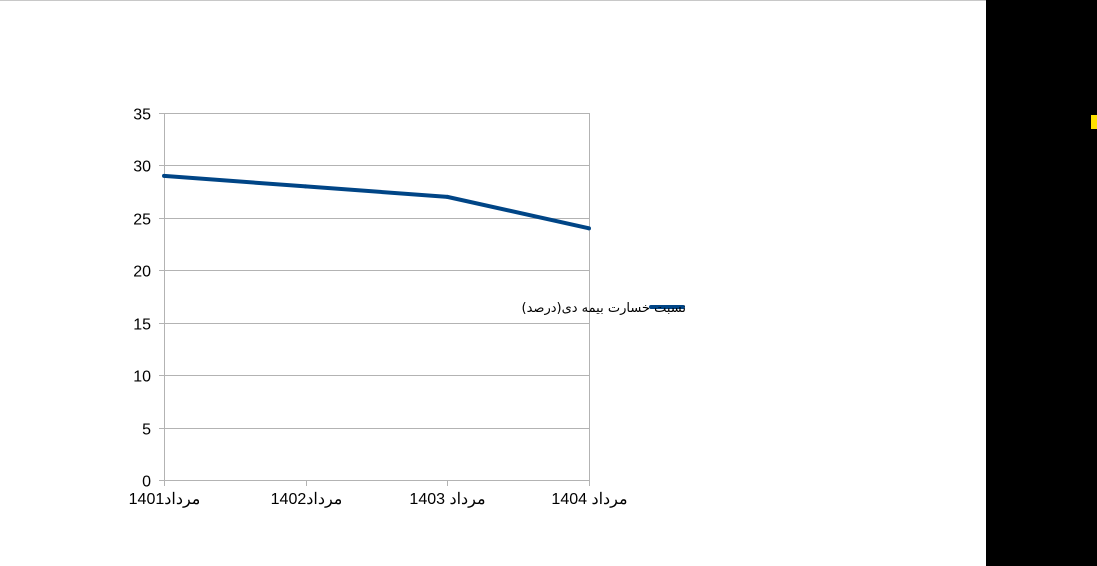 Image resolution: width=1097 pixels, height=566 pixels. I want to click on x-axis-ticks: مرداد1401 مرداد1402 مرداد 1403 مرداد 1404, so click(378, 499).